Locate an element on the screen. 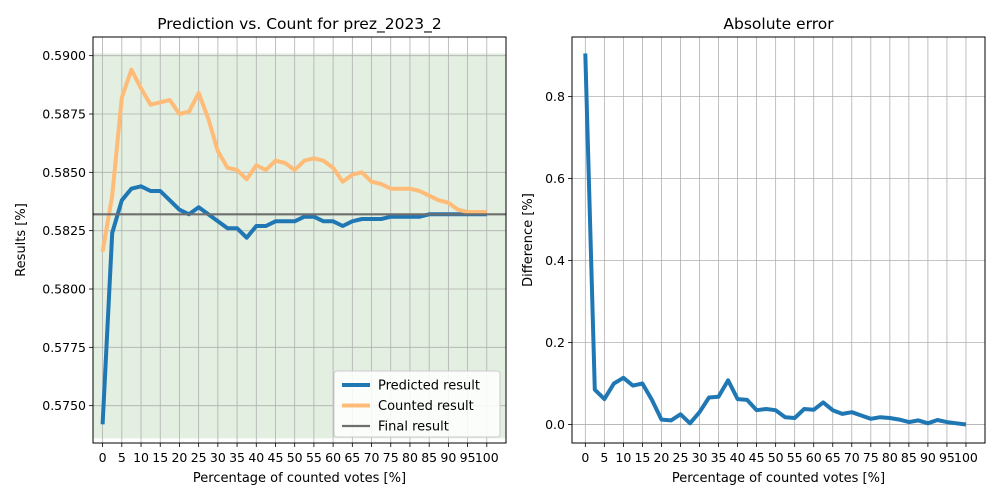 Image resolution: width=1000 pixels, height=504 pixels. legend-label: Counted result is located at coordinates (426, 406).